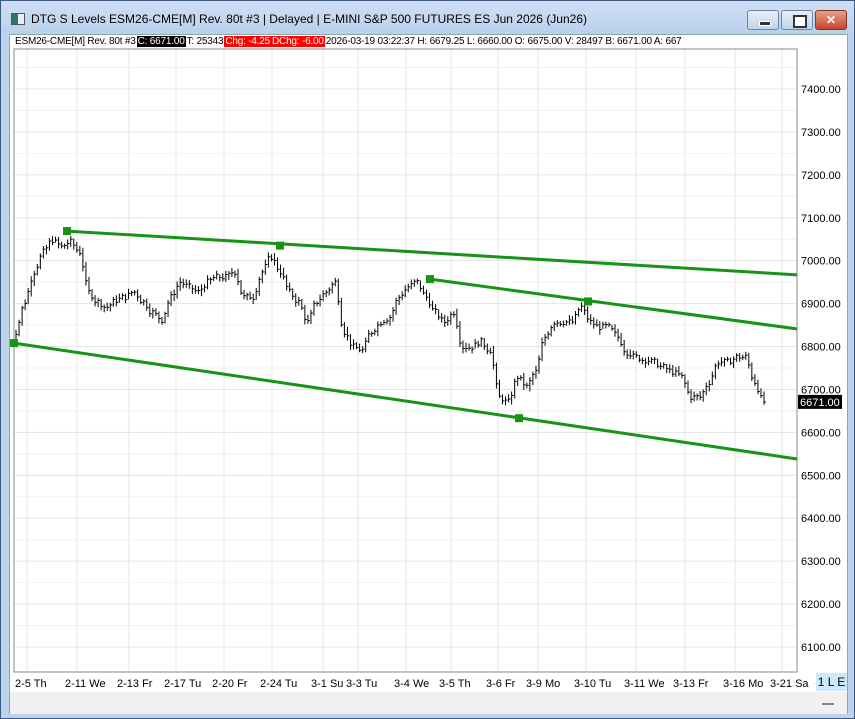 The height and width of the screenshot is (719, 855). Describe the element at coordinates (821, 433) in the screenshot. I see `y-tick-label: 6600.00` at that location.